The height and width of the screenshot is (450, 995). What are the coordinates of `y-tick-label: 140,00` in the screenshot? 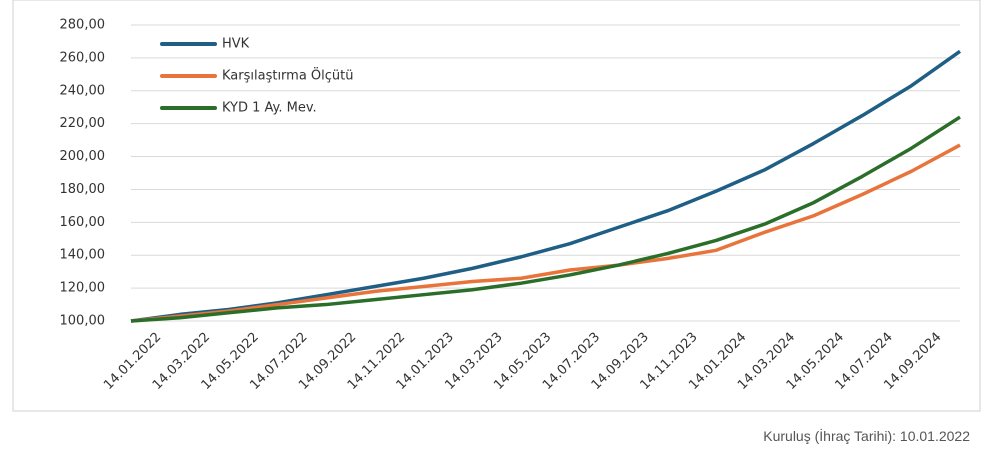 It's located at (83, 255).